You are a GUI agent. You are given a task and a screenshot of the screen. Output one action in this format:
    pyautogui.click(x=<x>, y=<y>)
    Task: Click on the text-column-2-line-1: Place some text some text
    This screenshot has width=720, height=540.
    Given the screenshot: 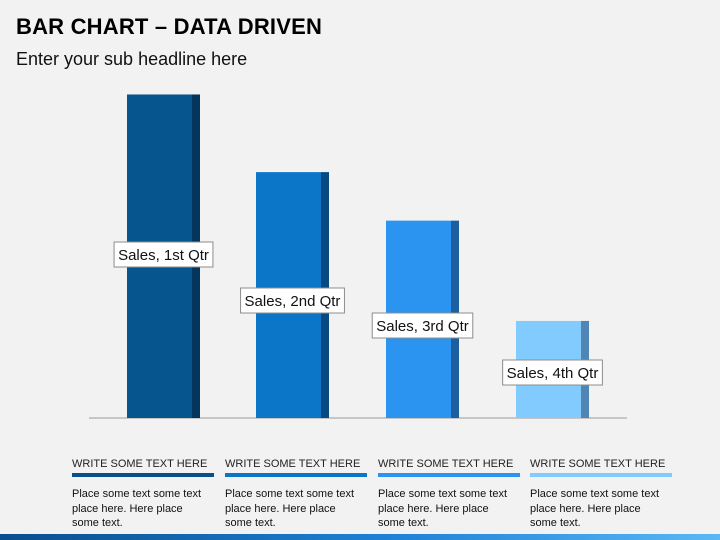 What is the action you would take?
    pyautogui.click(x=289, y=494)
    